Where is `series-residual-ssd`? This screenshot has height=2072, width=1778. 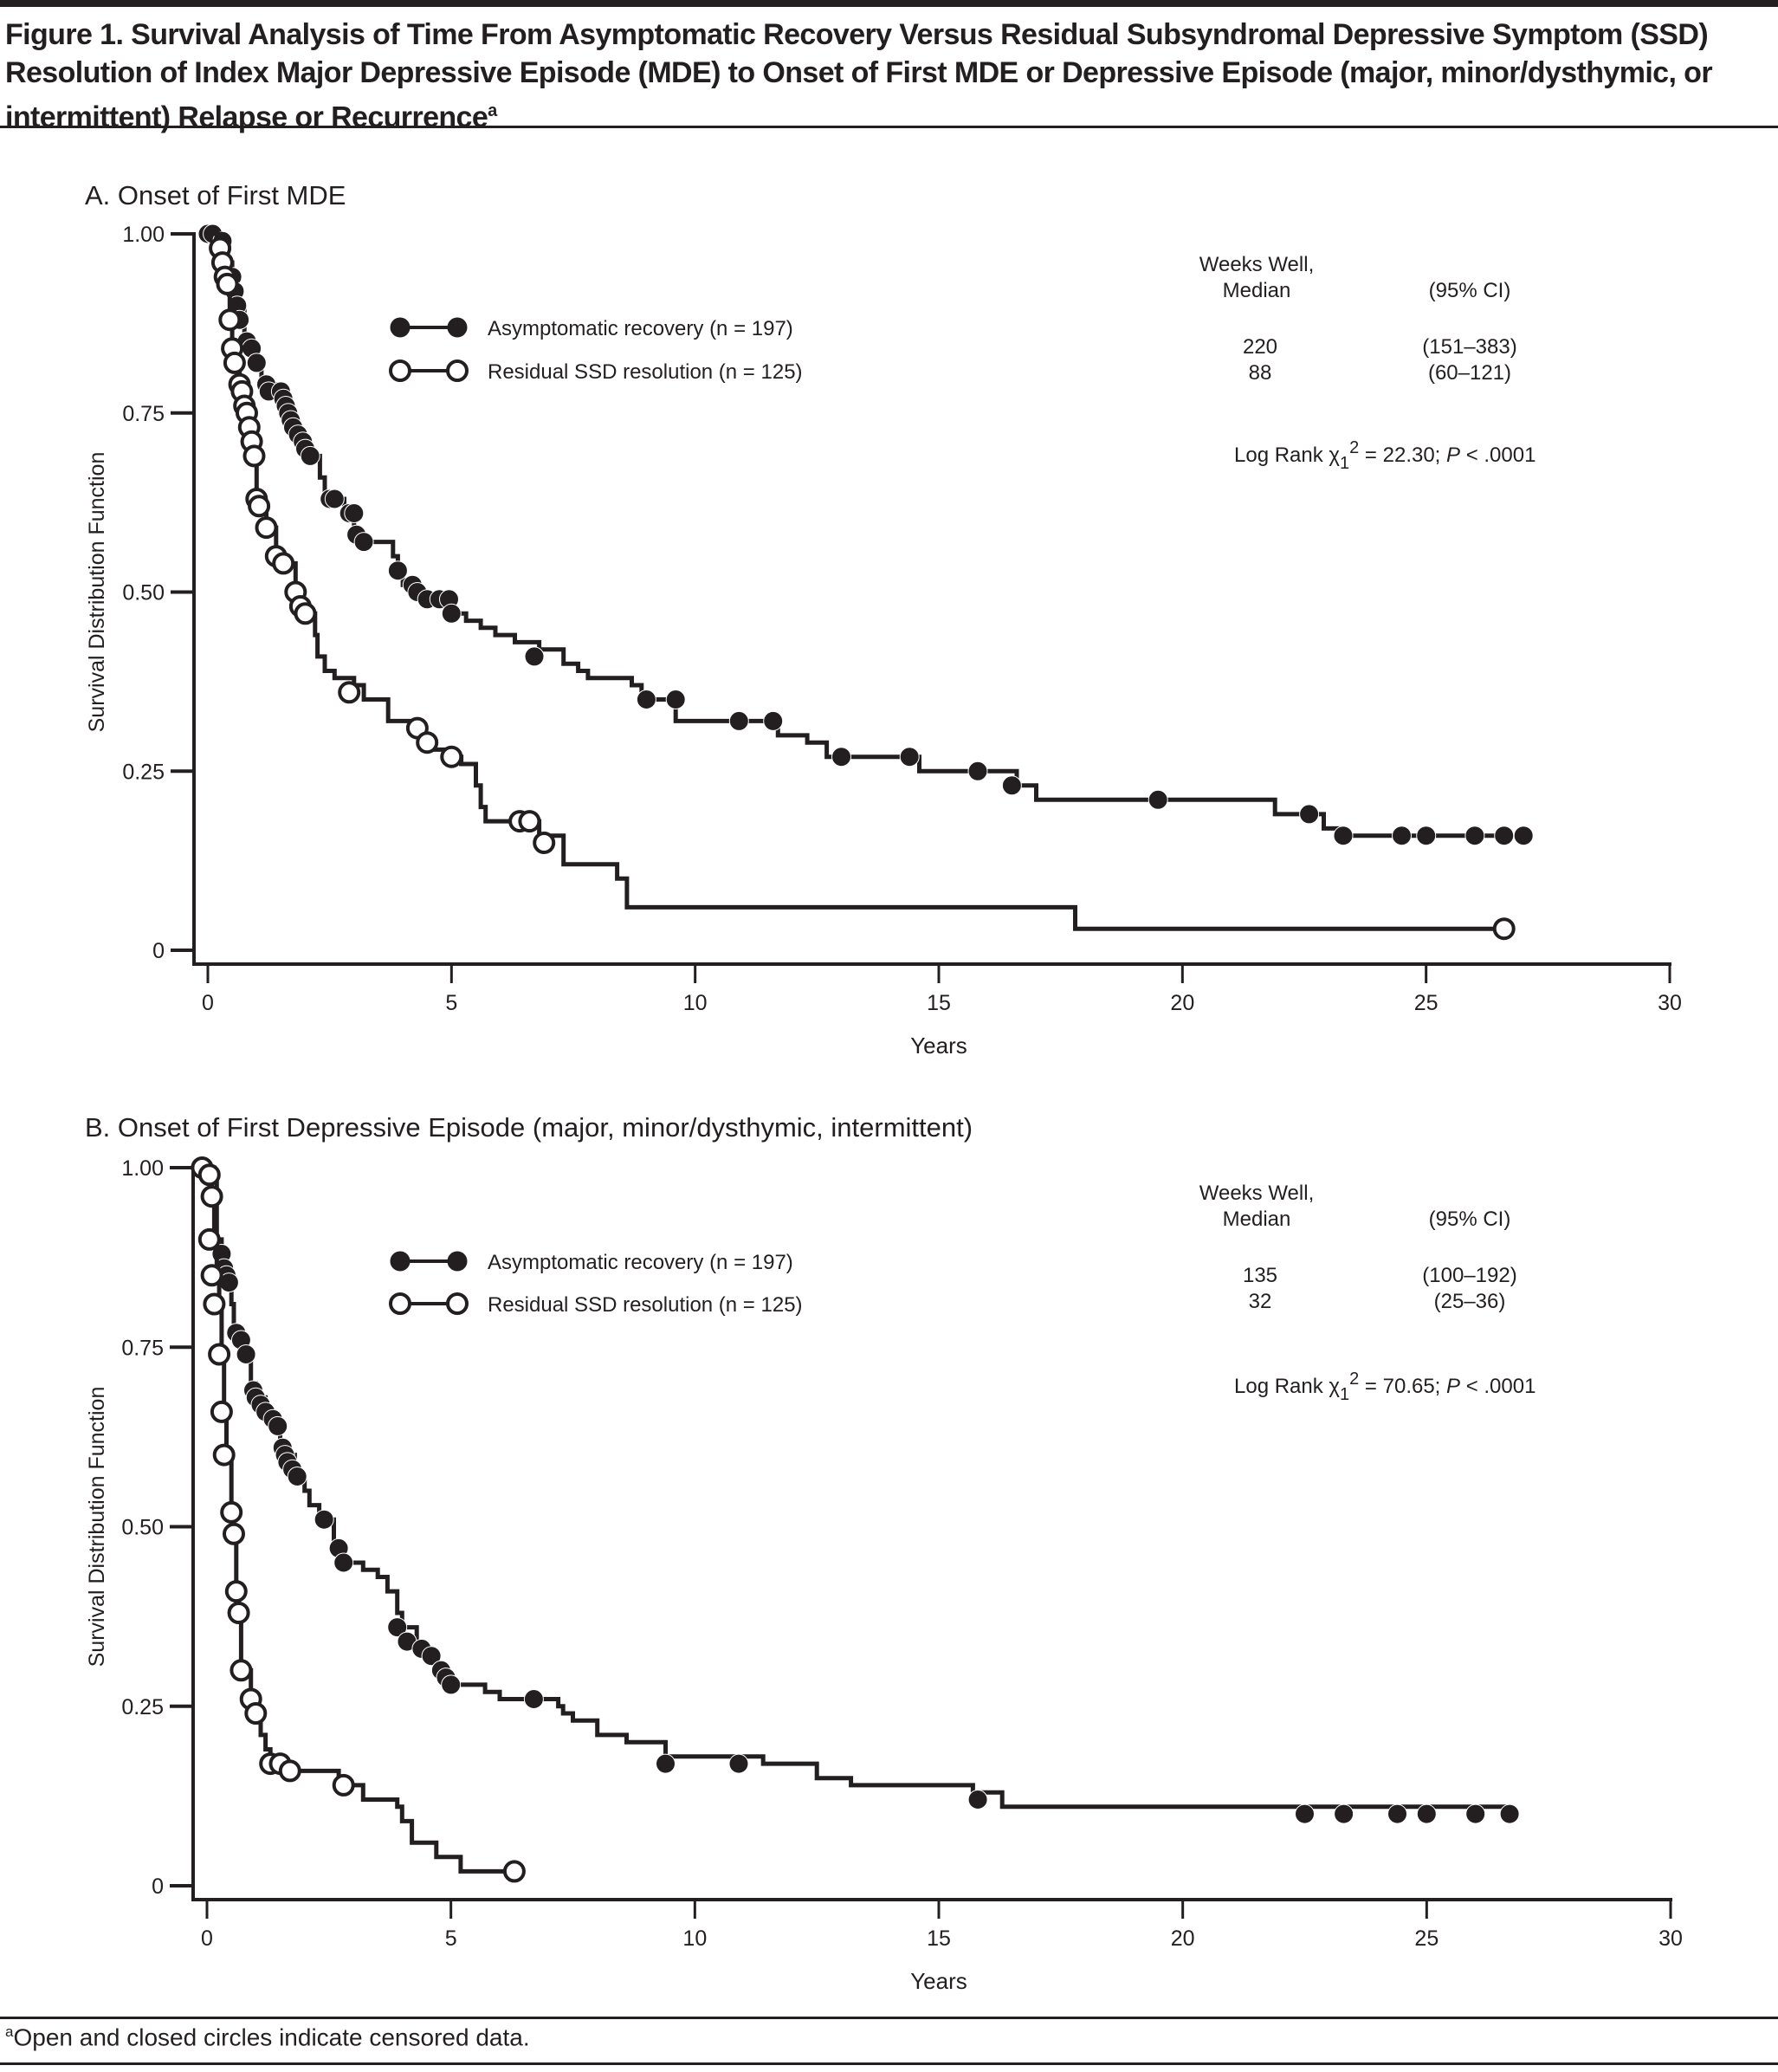 series-residual-ssd is located at coordinates (358, 1519).